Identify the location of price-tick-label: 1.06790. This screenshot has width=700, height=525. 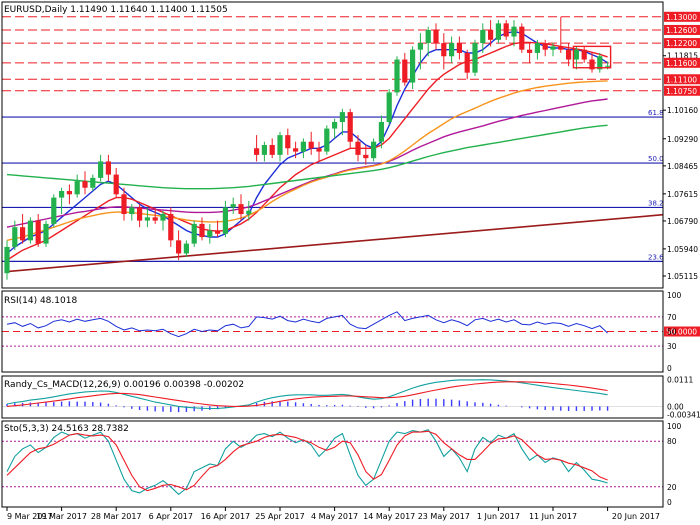
(682, 221).